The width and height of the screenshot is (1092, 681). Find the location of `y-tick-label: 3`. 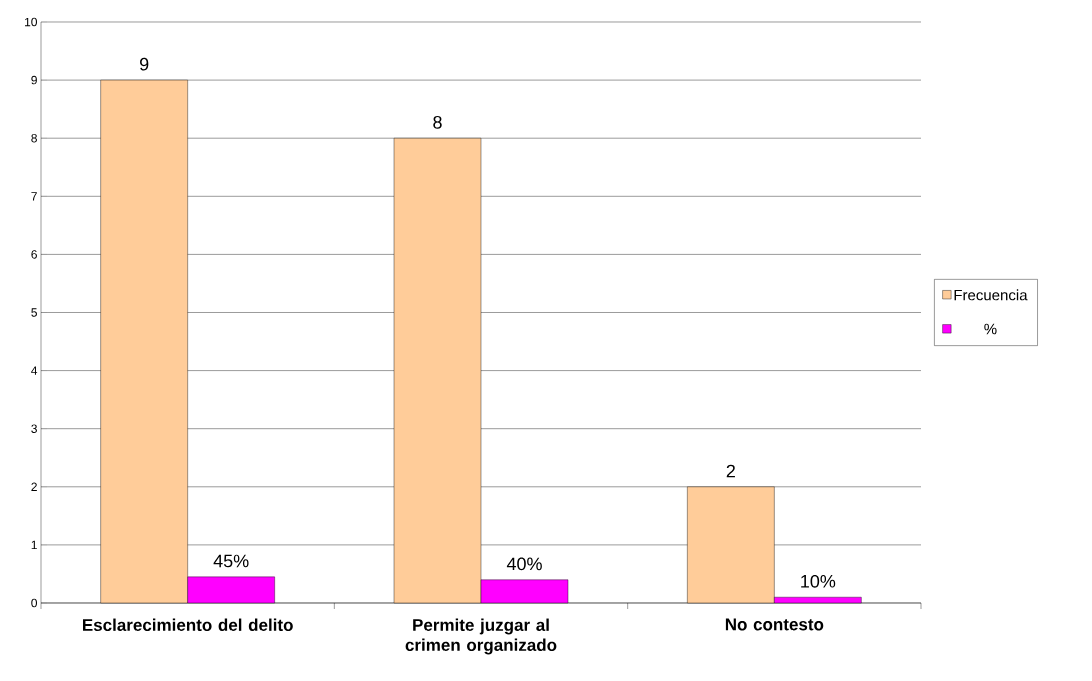

y-tick-label: 3 is located at coordinates (34, 428).